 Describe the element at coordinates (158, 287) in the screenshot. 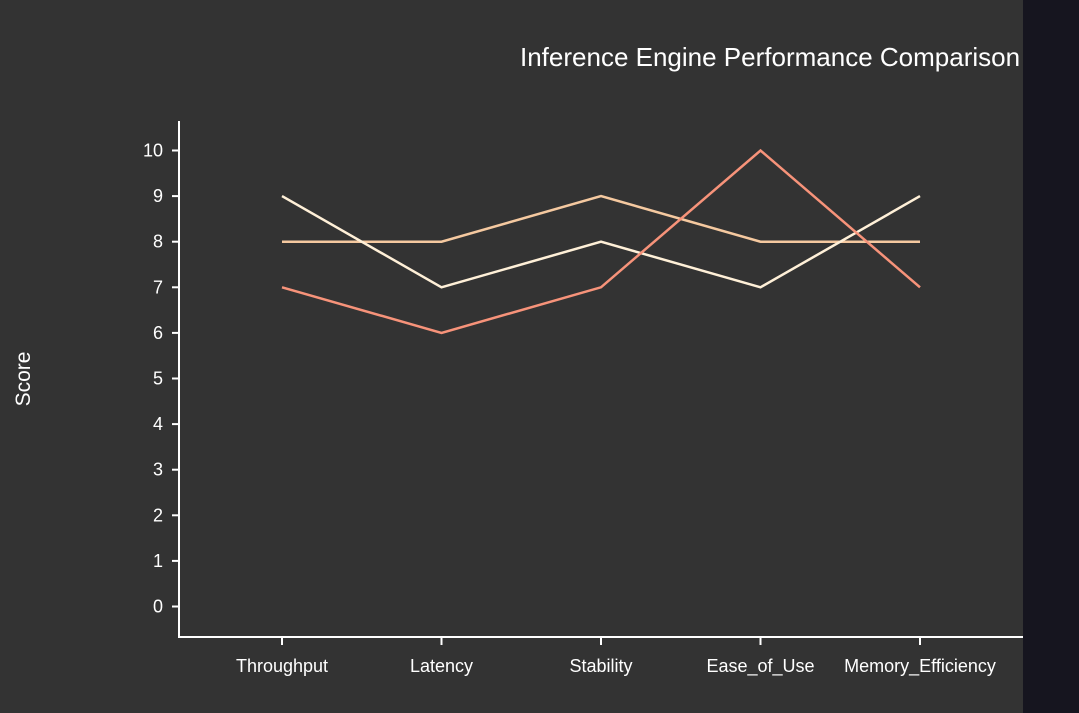

I see `y-tick-label: 7` at that location.